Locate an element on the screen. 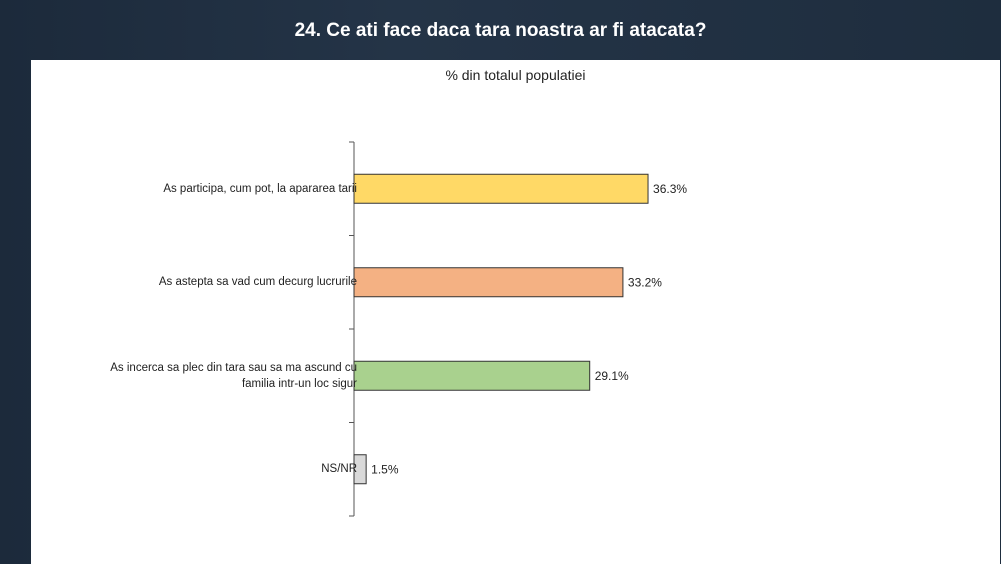 The height and width of the screenshot is (564, 1001). data-label: 36.3% is located at coordinates (670, 189).